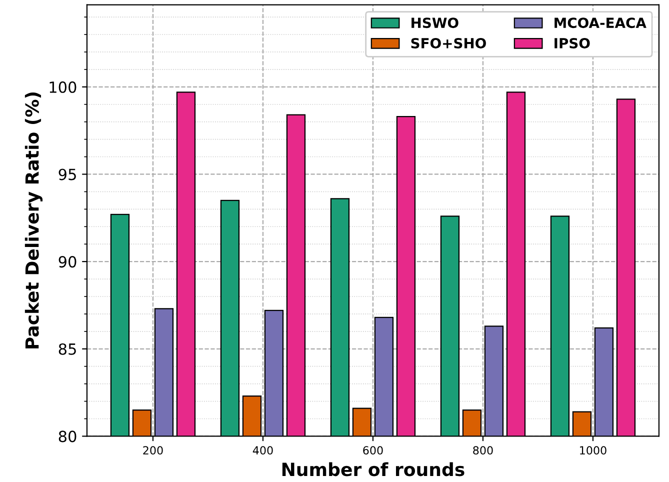 This screenshot has width=669, height=482. Describe the element at coordinates (67, 174) in the screenshot. I see `y-tick-label: 95` at that location.